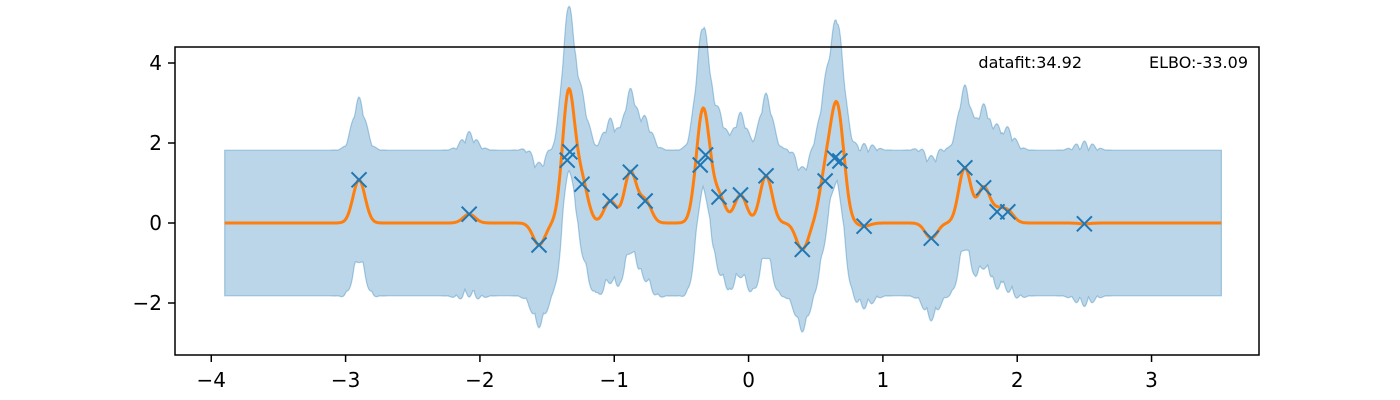 Image resolution: width=1400 pixels, height=400 pixels. Describe the element at coordinates (1198, 62) in the screenshot. I see `elbo-annotation: ELBO:-33.09` at that location.